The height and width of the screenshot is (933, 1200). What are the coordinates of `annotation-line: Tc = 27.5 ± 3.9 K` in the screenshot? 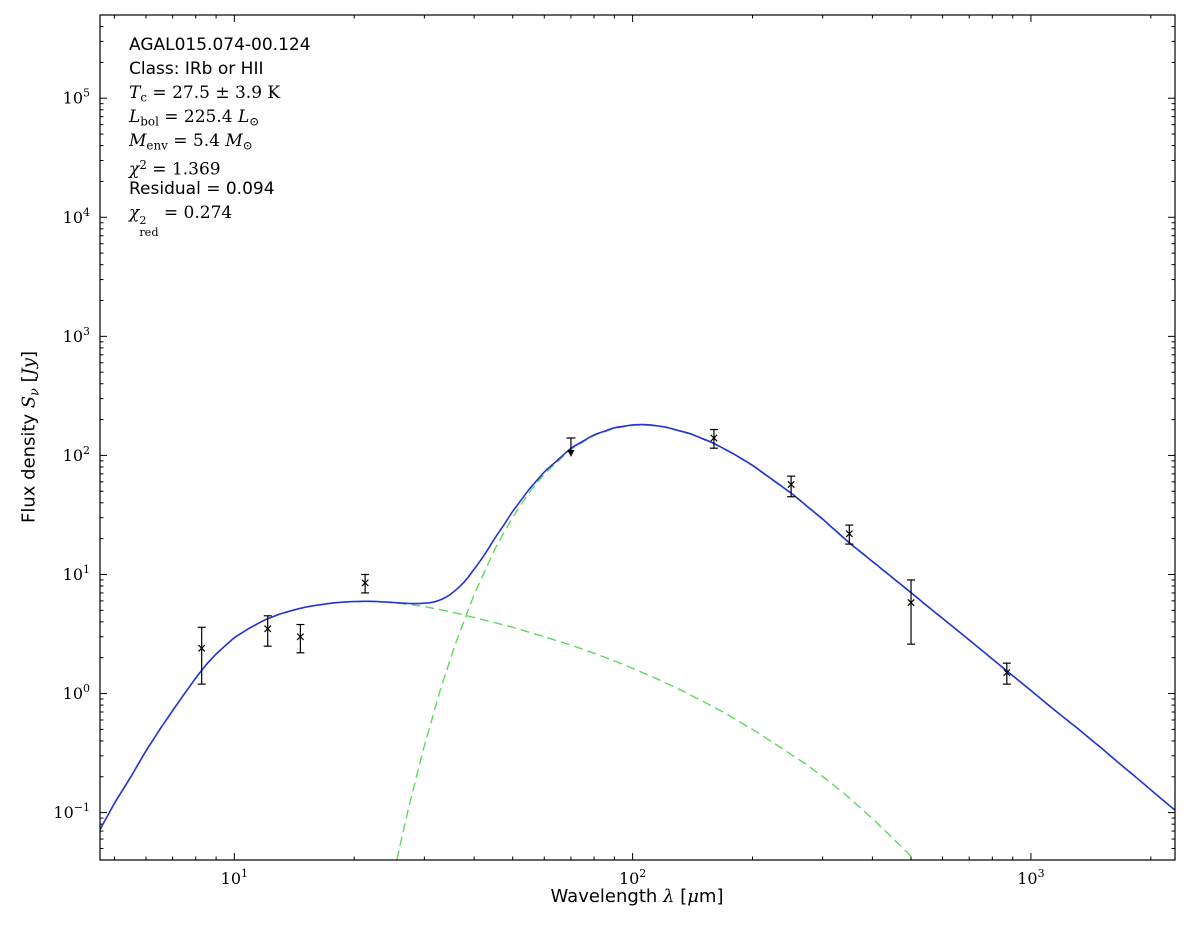 It's located at (205, 94).